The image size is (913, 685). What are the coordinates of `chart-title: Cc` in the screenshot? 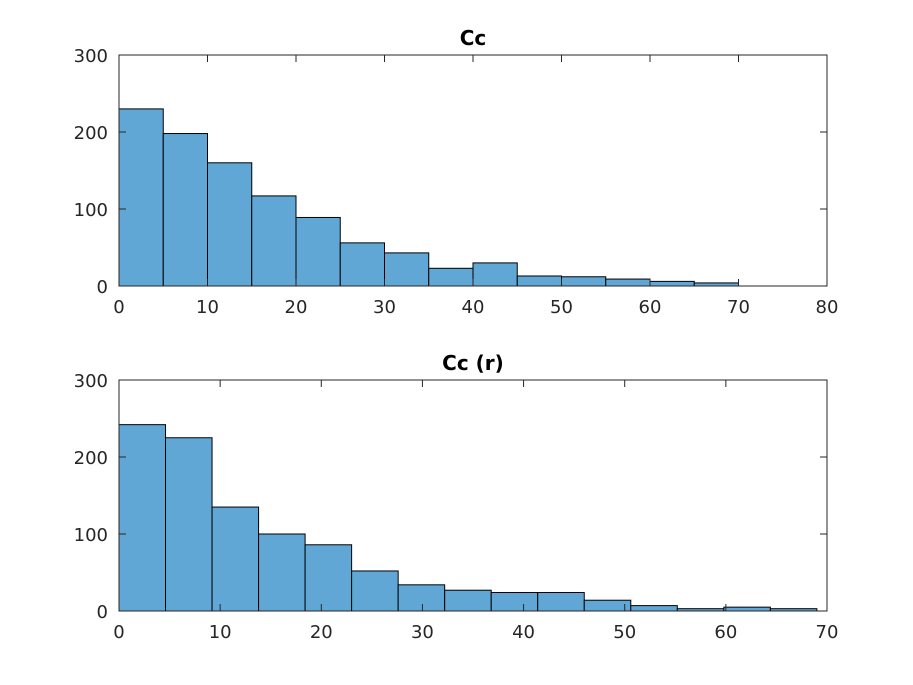 It's located at (473, 38).